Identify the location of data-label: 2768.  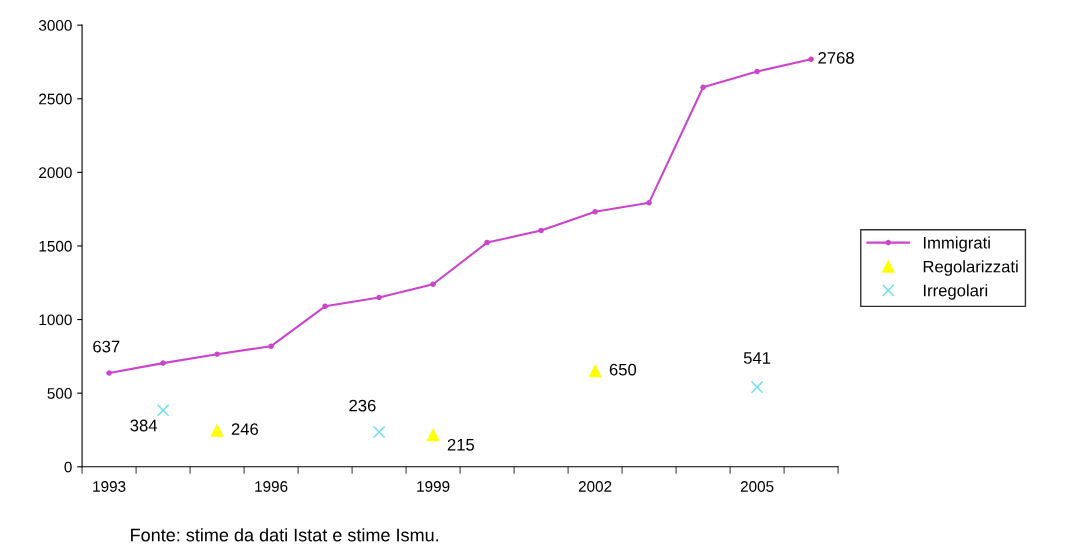
(836, 57).